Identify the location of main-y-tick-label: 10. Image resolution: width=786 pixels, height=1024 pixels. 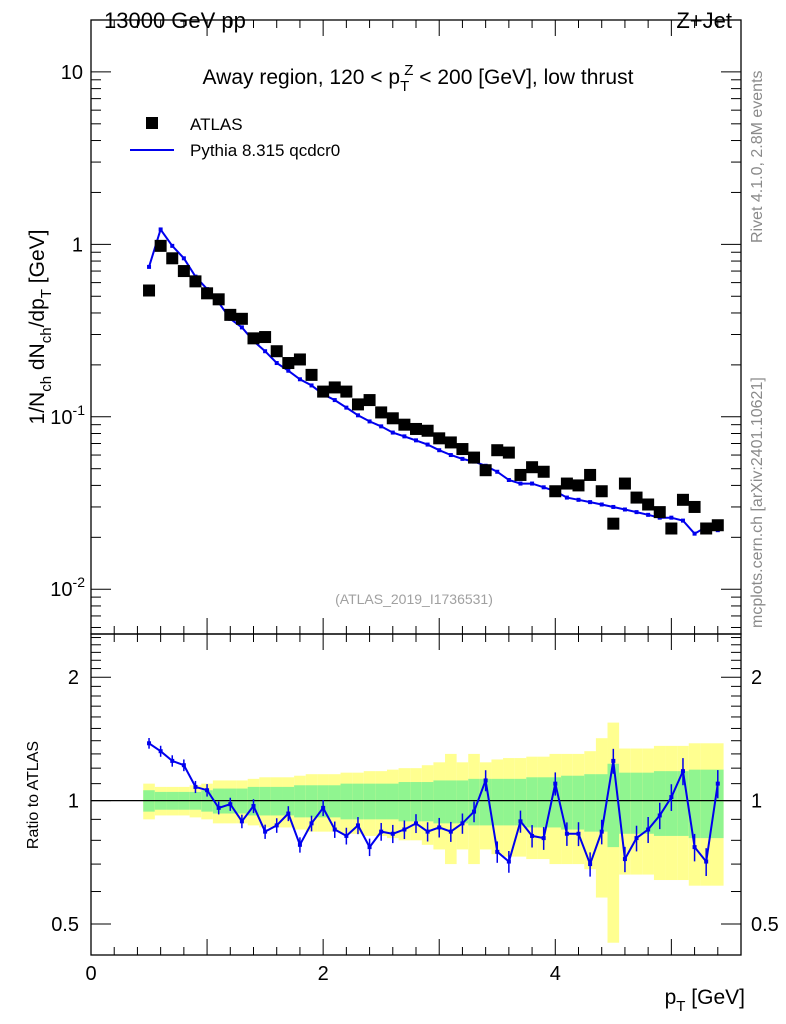
(72, 73).